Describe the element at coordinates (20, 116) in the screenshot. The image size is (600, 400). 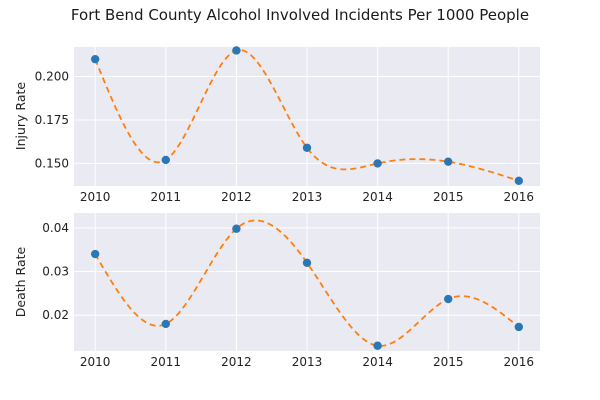
I see `y-axis-title: Injury Rate` at that location.